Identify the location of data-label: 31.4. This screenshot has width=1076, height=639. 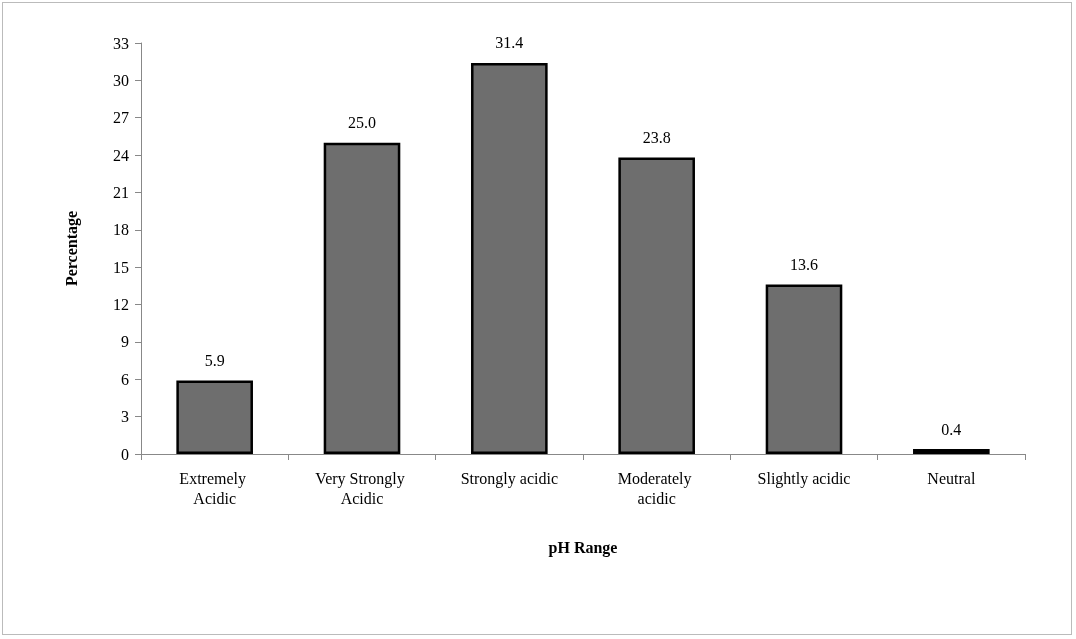
(509, 43).